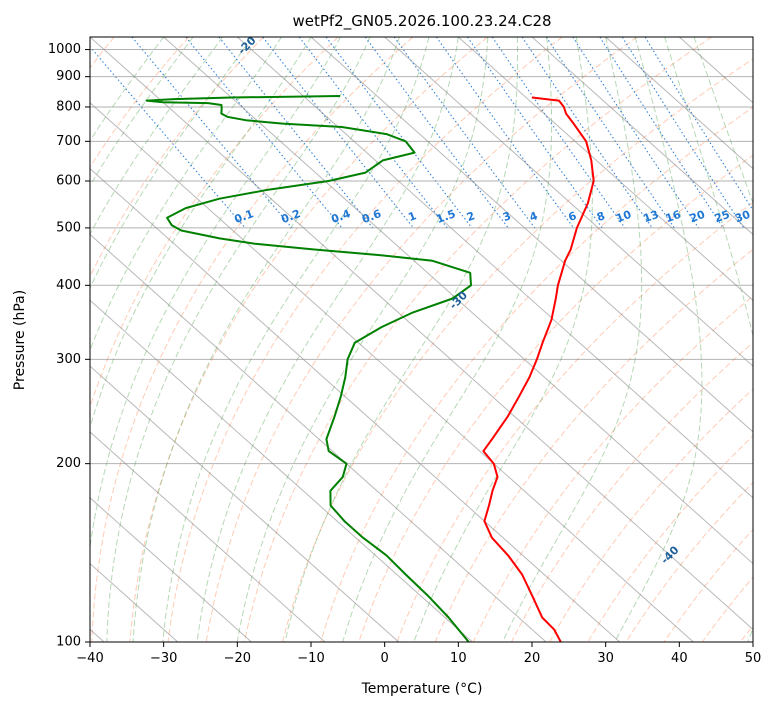  Describe the element at coordinates (64, 49) in the screenshot. I see `y-tick-label: 1000` at that location.